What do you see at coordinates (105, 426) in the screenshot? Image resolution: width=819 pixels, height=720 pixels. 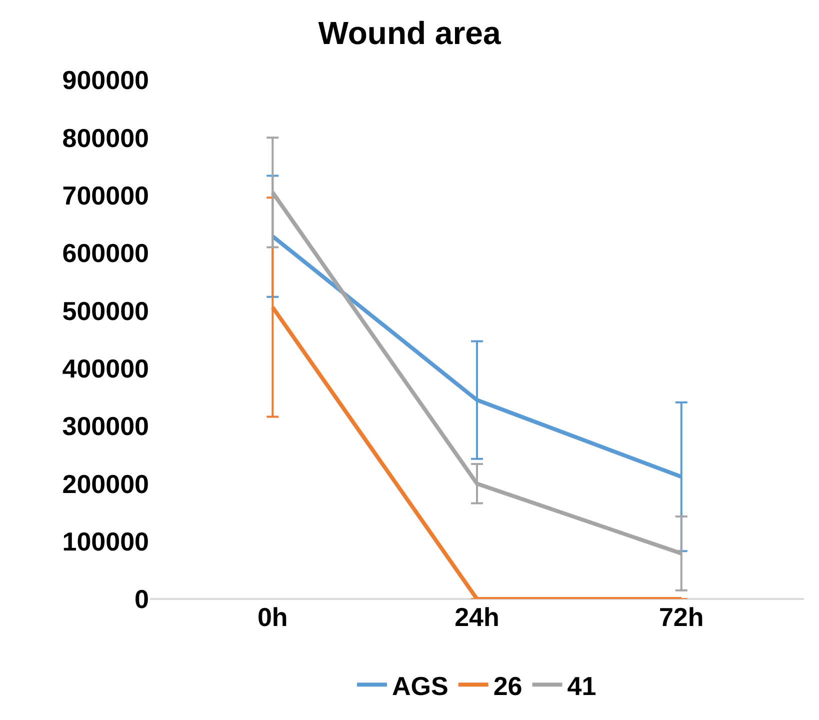 I see `y-tick-label: 300000` at bounding box center [105, 426].